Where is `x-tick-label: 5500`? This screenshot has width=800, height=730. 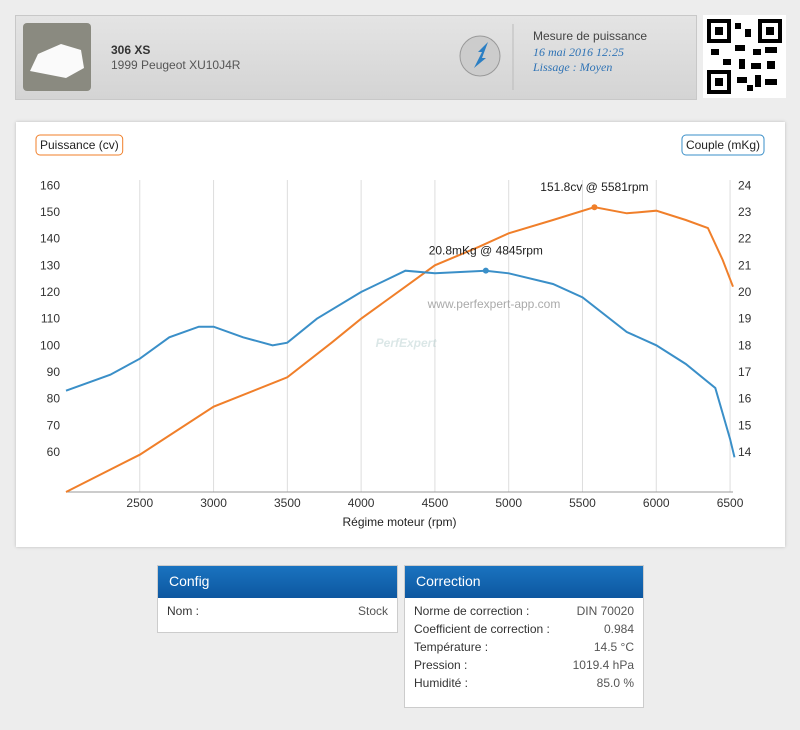
x-tick-label: 5500 is located at coordinates (582, 503).